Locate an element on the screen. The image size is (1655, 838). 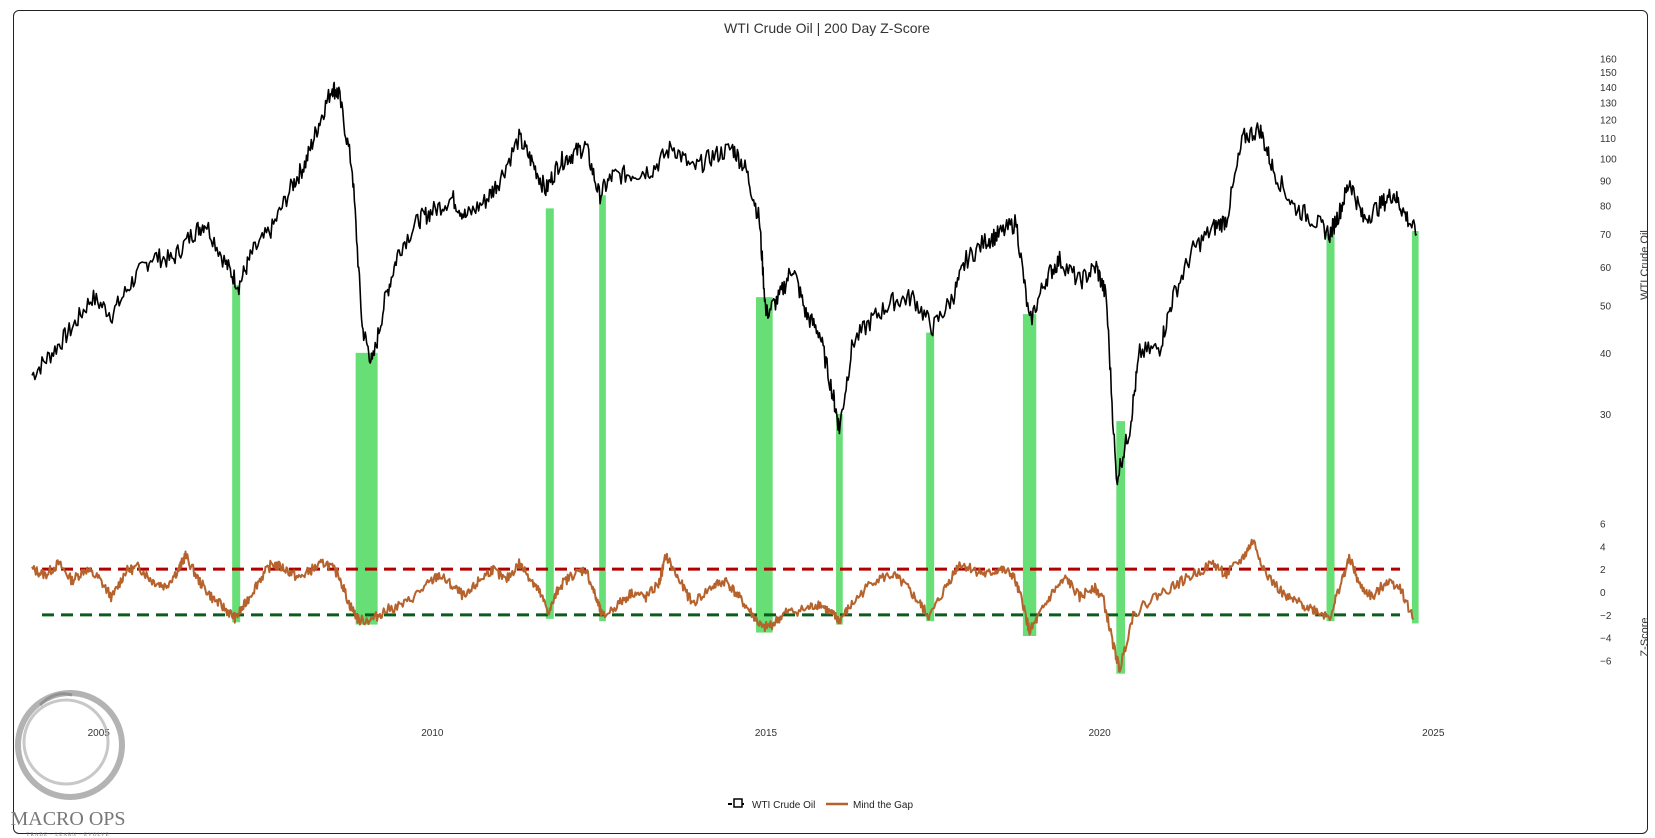
logo-text: MACRO OPS is located at coordinates (67, 819).